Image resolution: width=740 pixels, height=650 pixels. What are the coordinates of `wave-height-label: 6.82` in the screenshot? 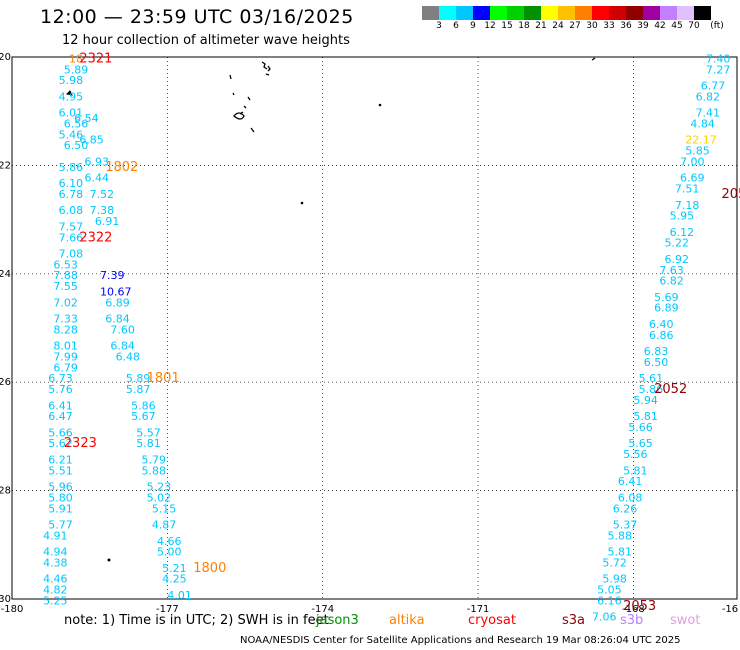 It's located at (708, 96).